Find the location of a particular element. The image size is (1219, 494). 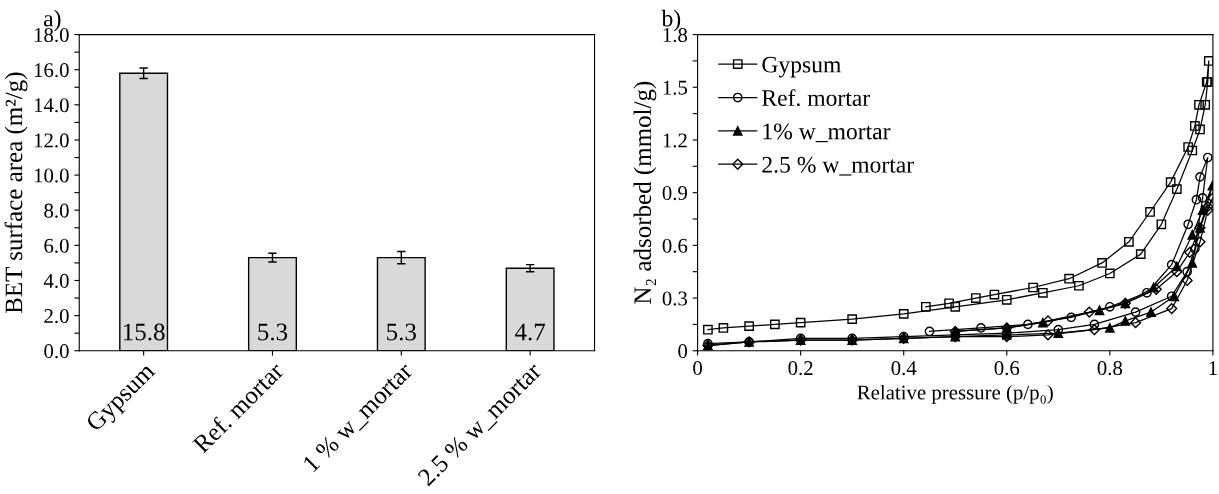

x-tick-label: 0.4 is located at coordinates (904, 368).